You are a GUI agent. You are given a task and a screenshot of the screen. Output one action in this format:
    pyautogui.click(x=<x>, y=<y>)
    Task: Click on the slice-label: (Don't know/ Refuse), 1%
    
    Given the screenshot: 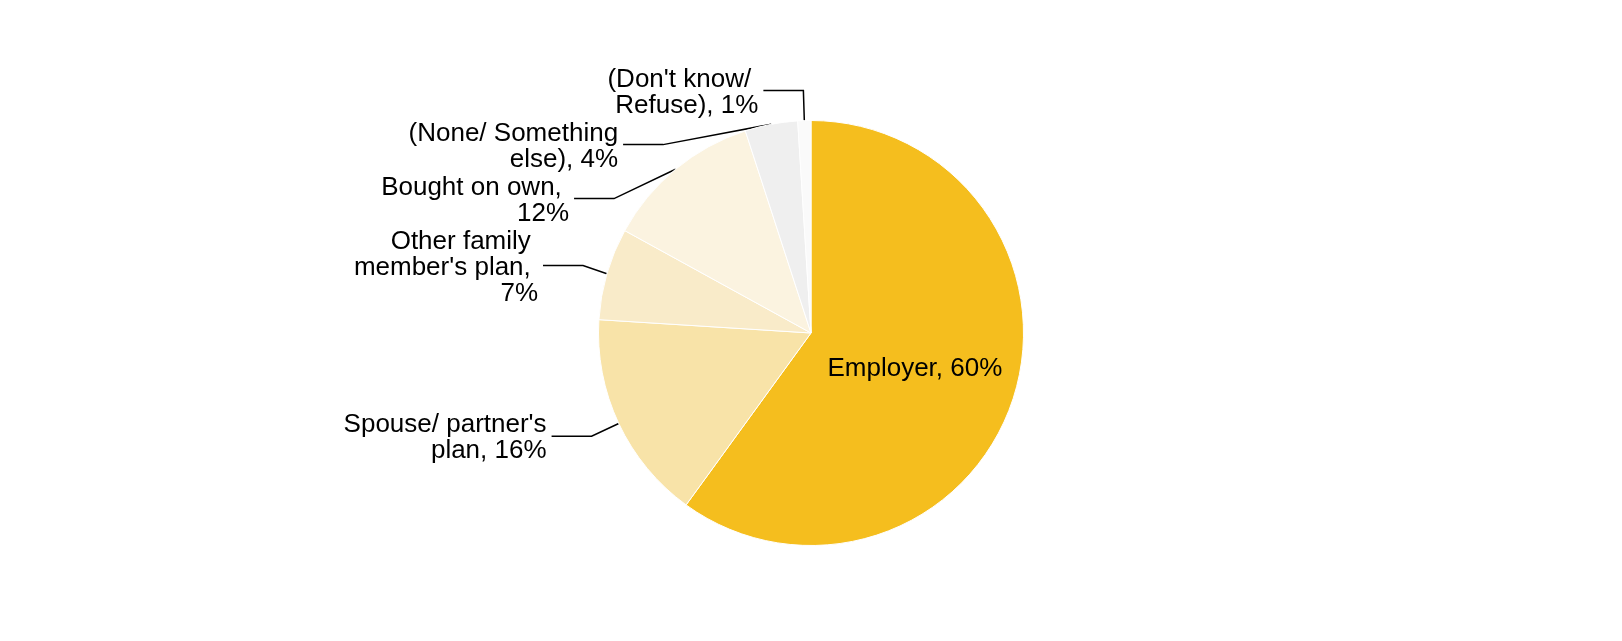 What is the action you would take?
    pyautogui.click(x=683, y=90)
    